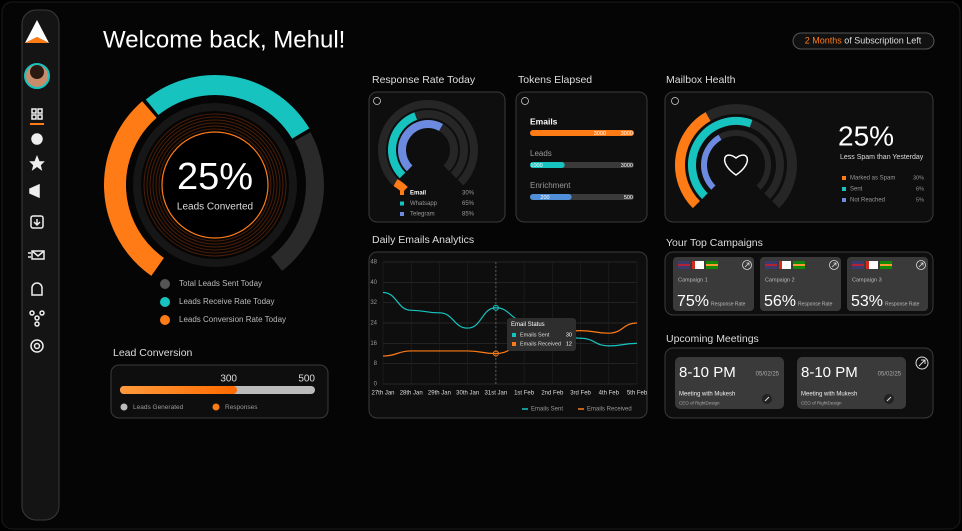 The width and height of the screenshot is (962, 531). I want to click on tokens-card, so click(581, 157).